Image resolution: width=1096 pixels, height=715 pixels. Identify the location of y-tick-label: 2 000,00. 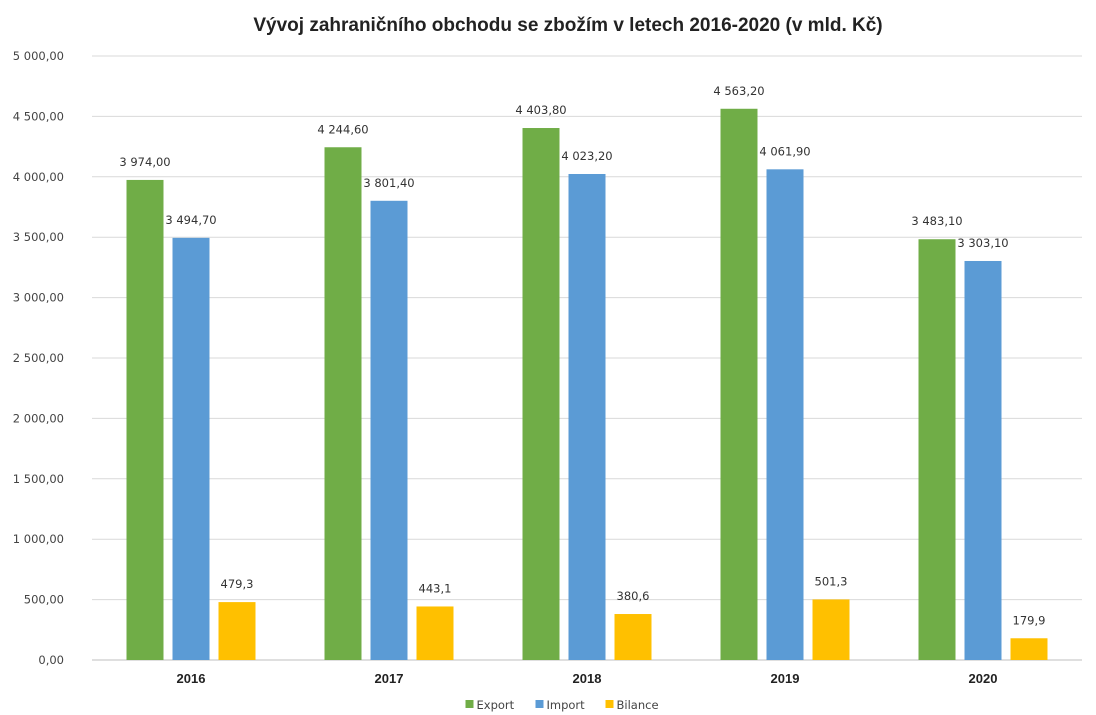
(38, 418).